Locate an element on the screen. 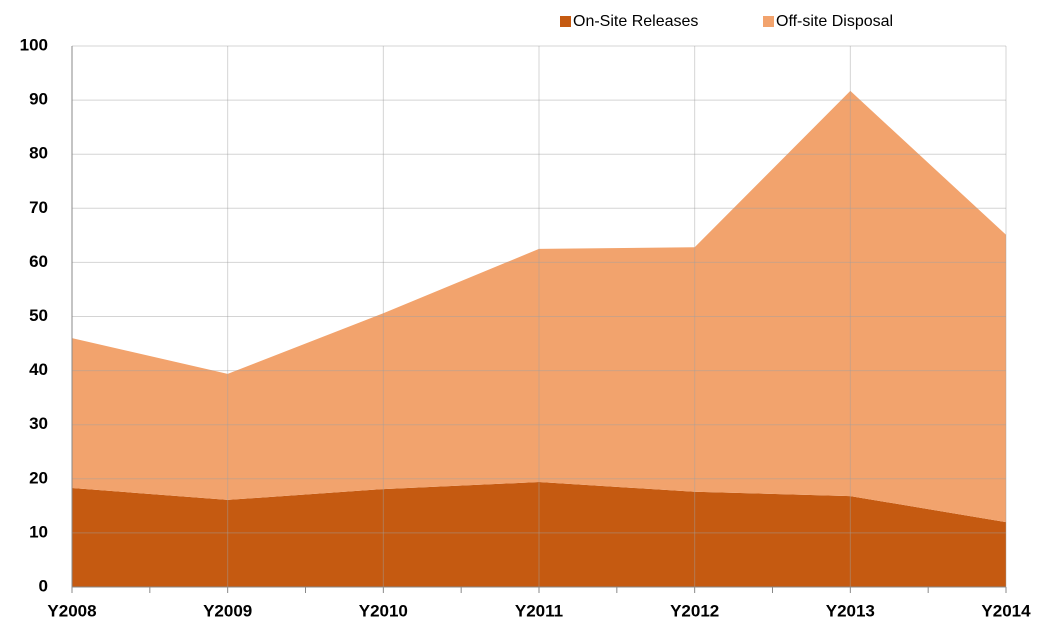  y-tick-label: 100 is located at coordinates (34, 44).